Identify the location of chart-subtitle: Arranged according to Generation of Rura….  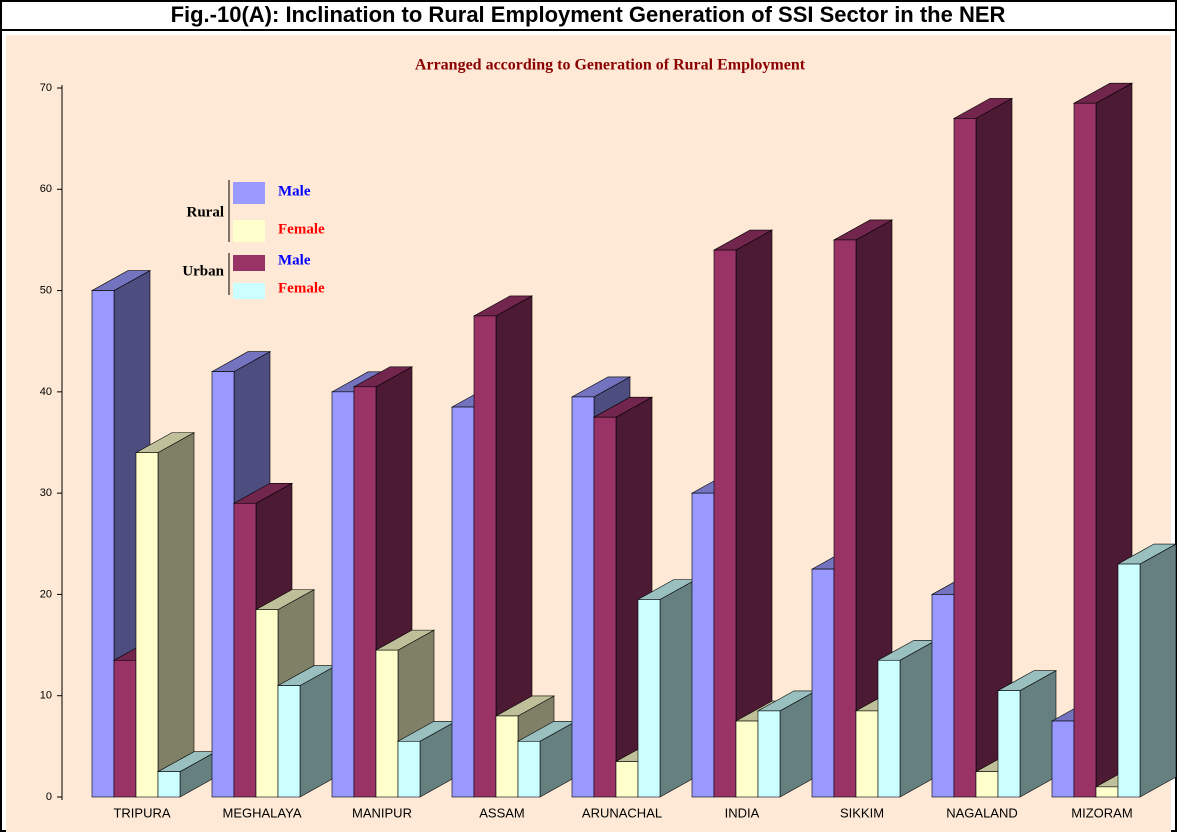
(610, 65).